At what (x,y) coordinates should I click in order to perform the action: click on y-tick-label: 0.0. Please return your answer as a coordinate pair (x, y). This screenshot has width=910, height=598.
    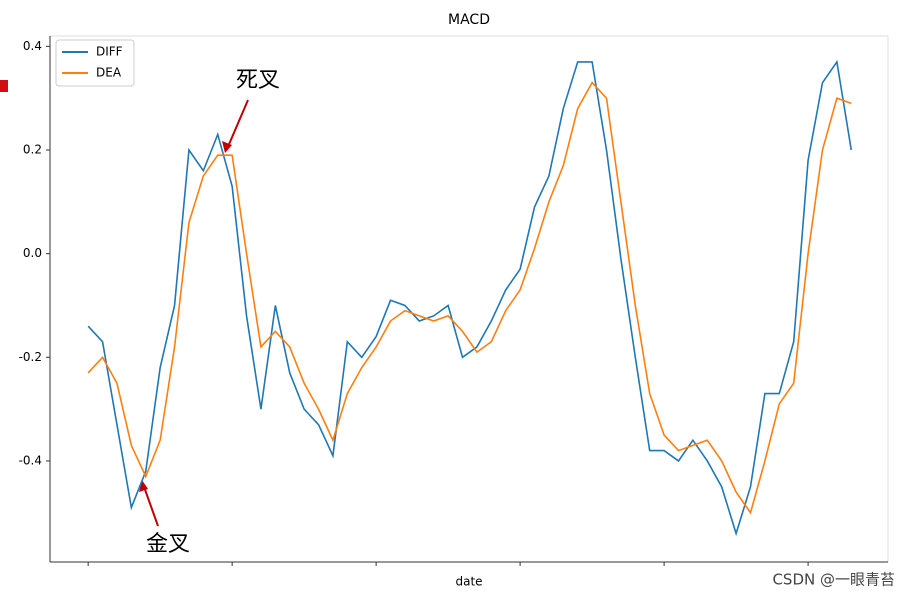
    Looking at the image, I should click on (32, 253).